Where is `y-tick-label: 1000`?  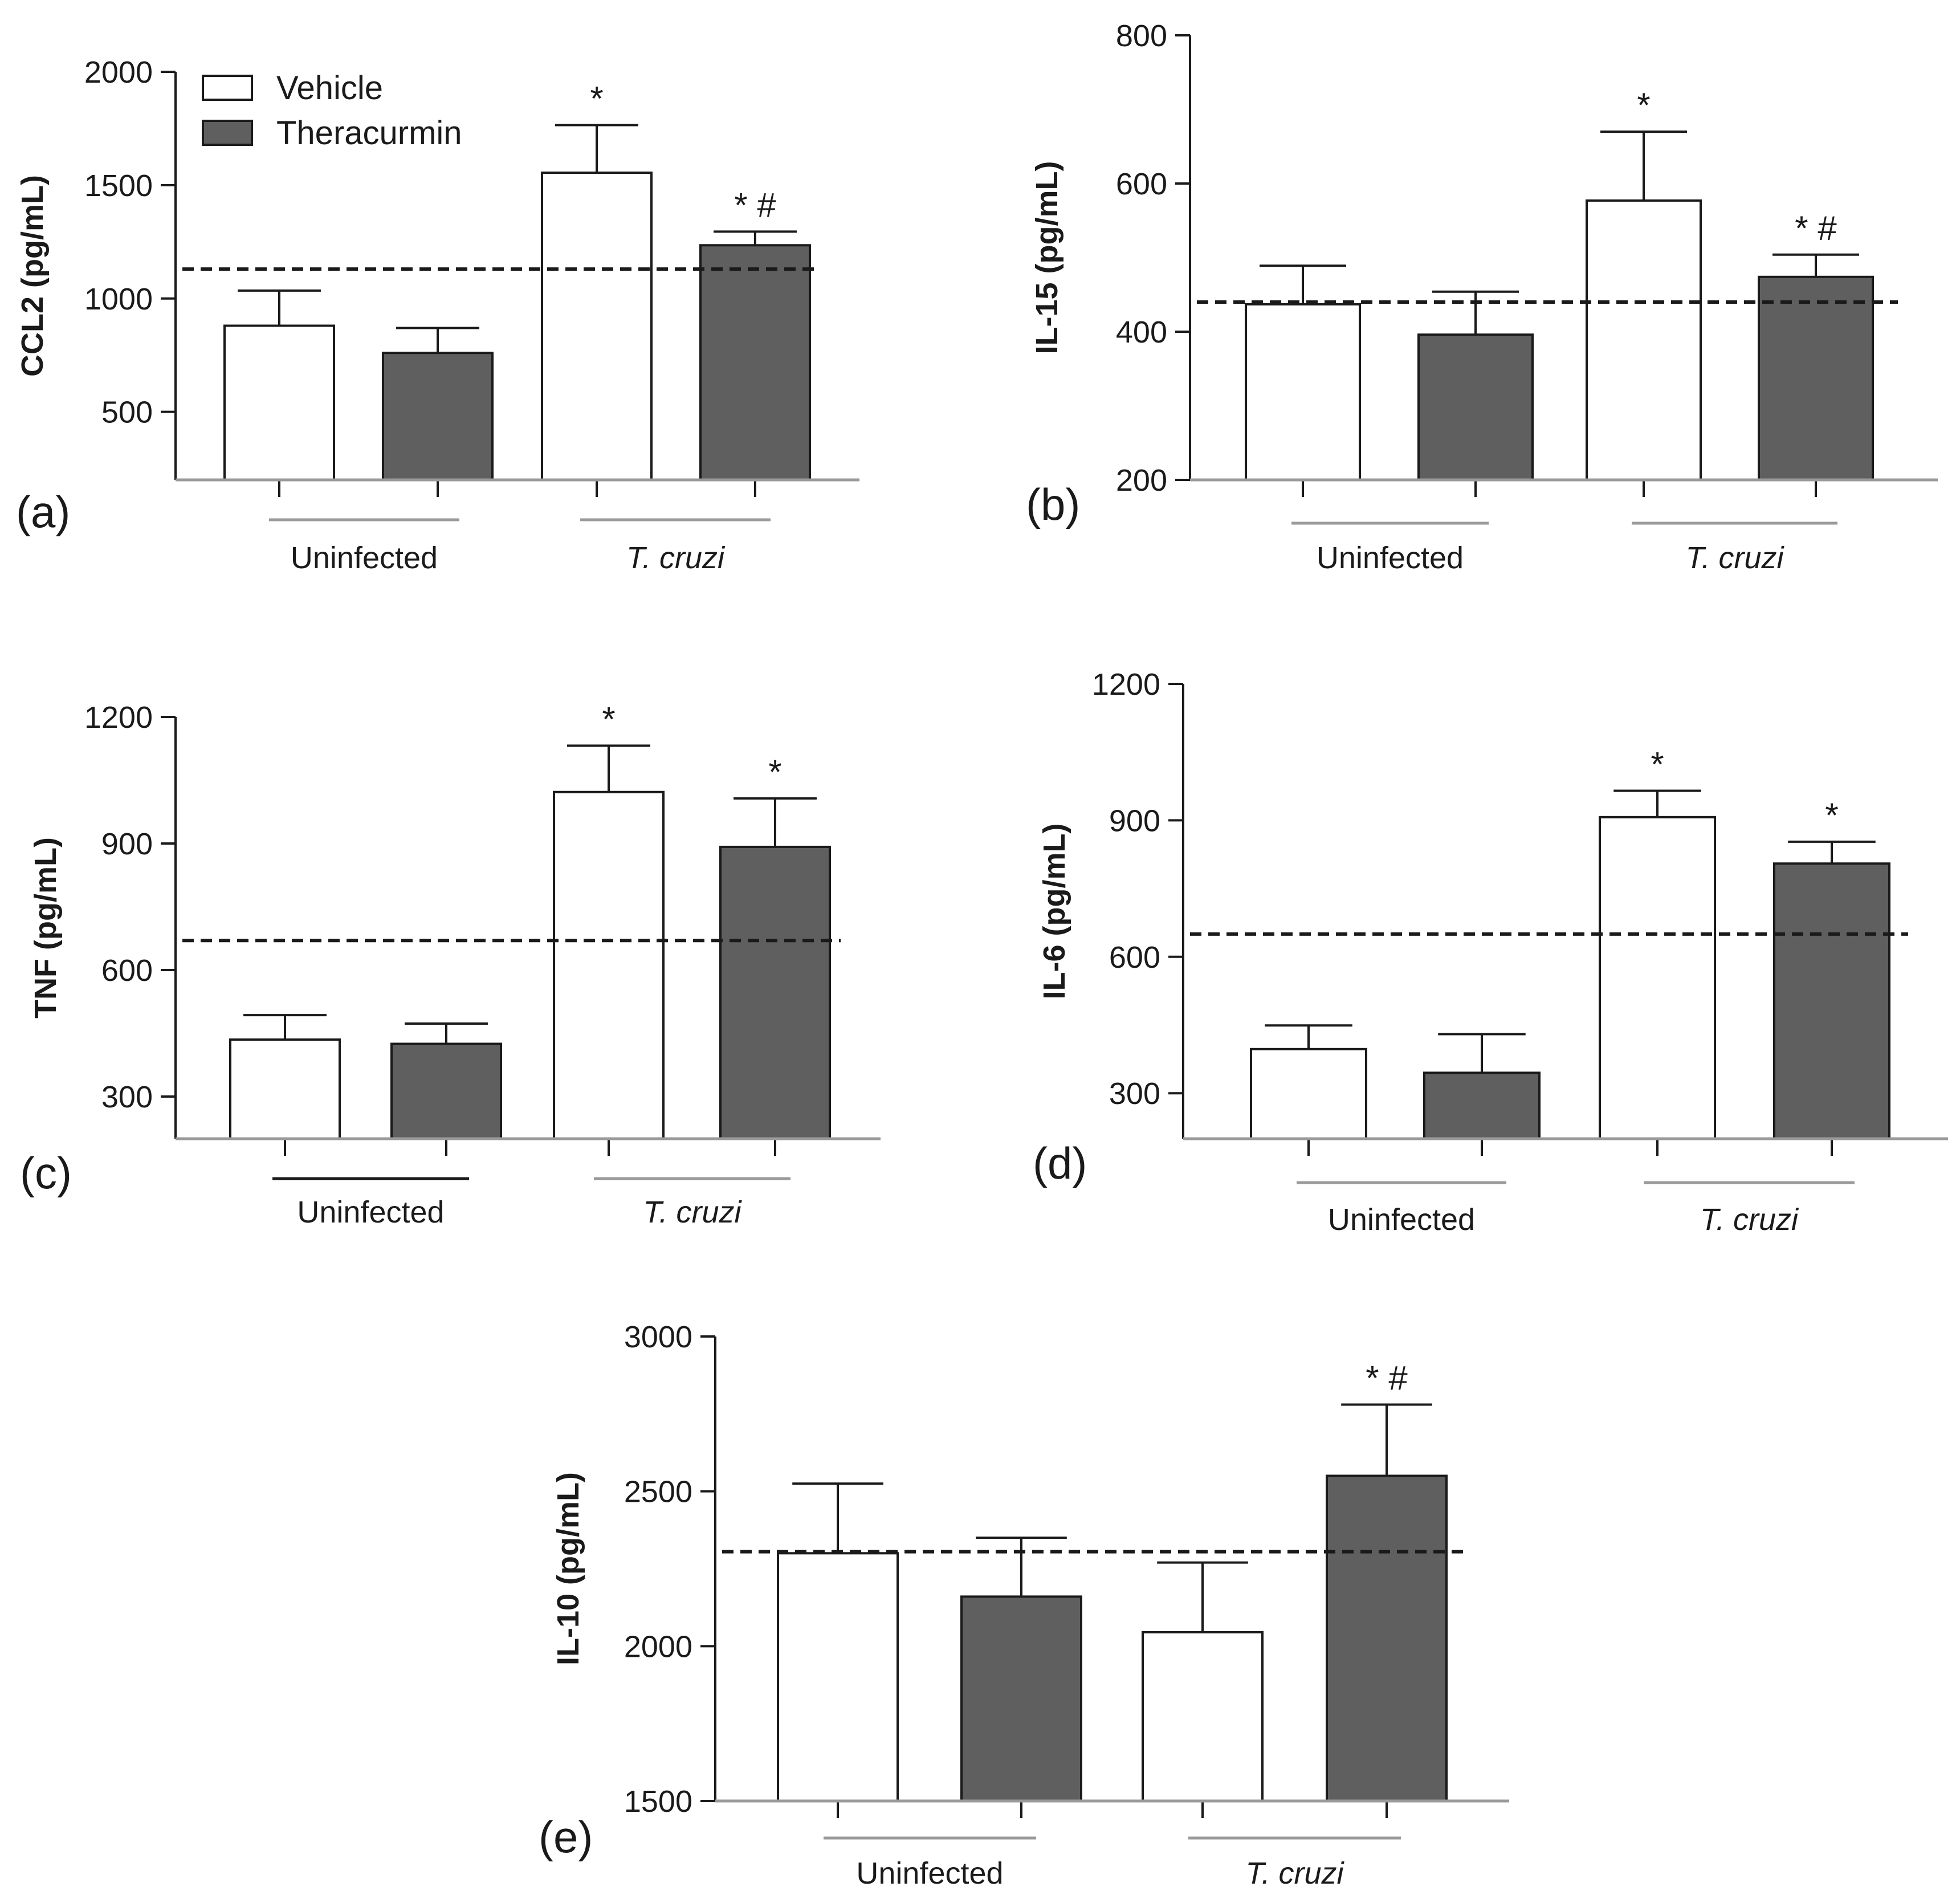 y-tick-label: 1000 is located at coordinates (119, 299).